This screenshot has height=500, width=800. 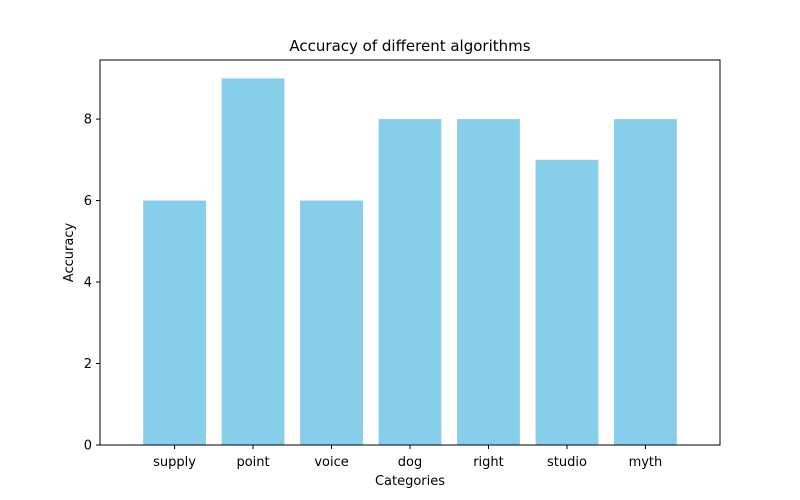 I want to click on x-tick-label: right, so click(x=488, y=462).